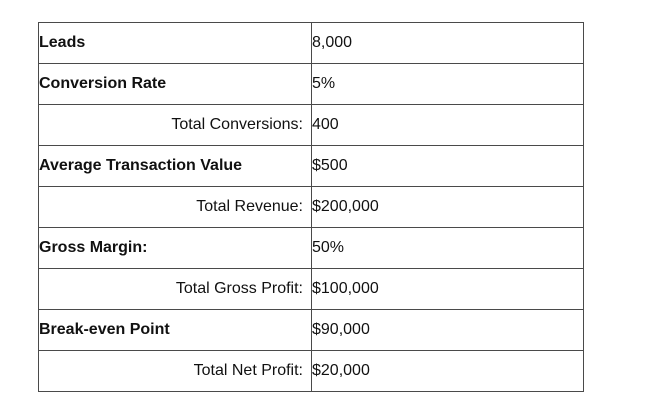 The width and height of the screenshot is (659, 413). I want to click on row-value: $100,000, so click(447, 289).